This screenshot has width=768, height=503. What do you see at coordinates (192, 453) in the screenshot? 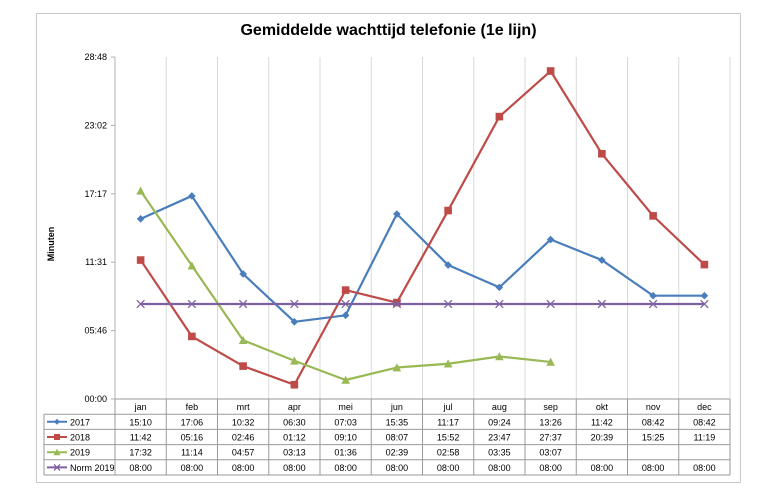
I see `table-cell: 11:14` at bounding box center [192, 453].